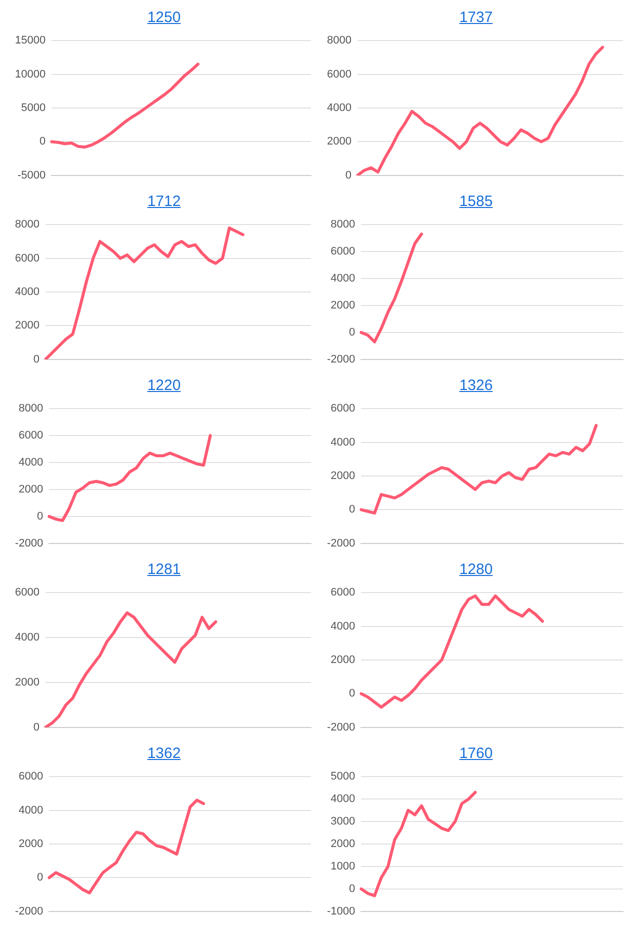 This screenshot has height=931, width=640. Describe the element at coordinates (30, 40) in the screenshot. I see `y-tick-label: 15000` at that location.